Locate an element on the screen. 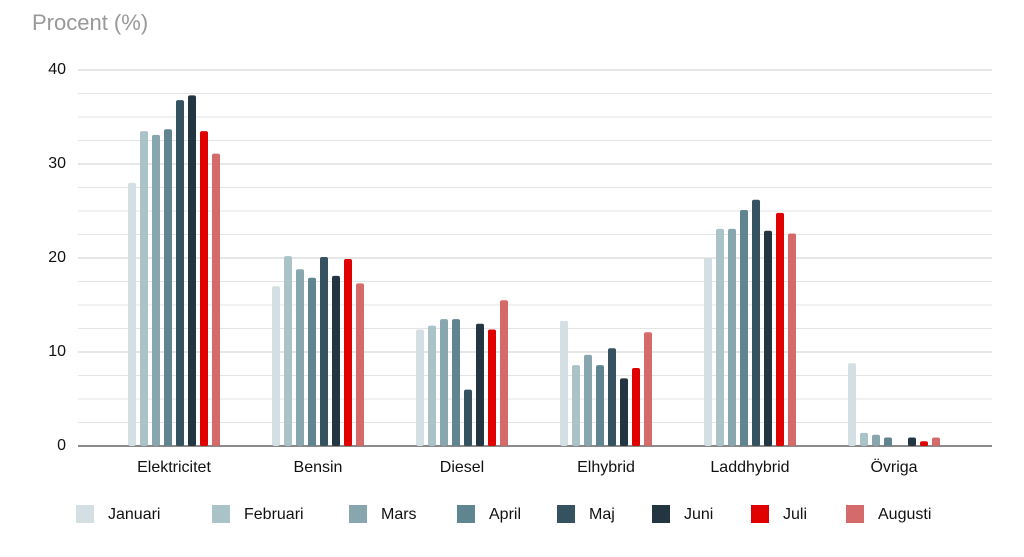 This screenshot has height=557, width=1024. x-tick-label: Laddhybrid is located at coordinates (749, 467).